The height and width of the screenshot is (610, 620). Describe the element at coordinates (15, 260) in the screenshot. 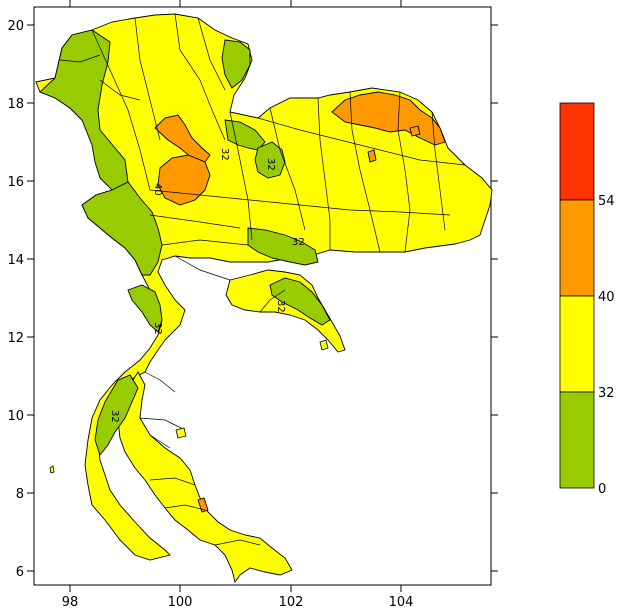

I see `y-tick-label: 14` at that location.